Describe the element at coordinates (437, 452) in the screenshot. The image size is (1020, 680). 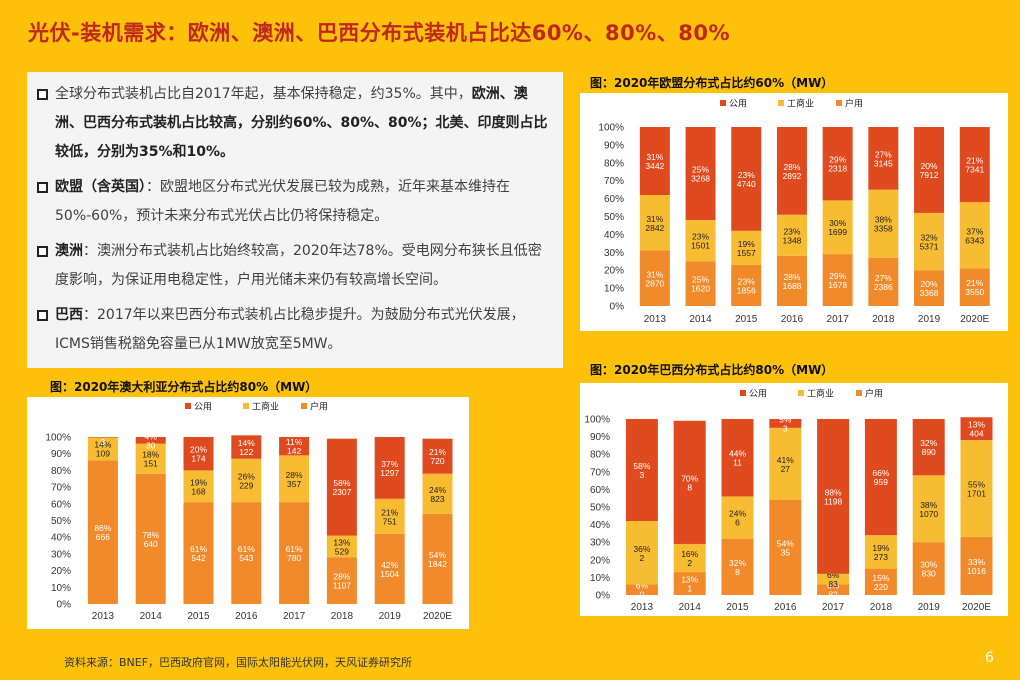
I see `data-label-pct: 21%` at that location.